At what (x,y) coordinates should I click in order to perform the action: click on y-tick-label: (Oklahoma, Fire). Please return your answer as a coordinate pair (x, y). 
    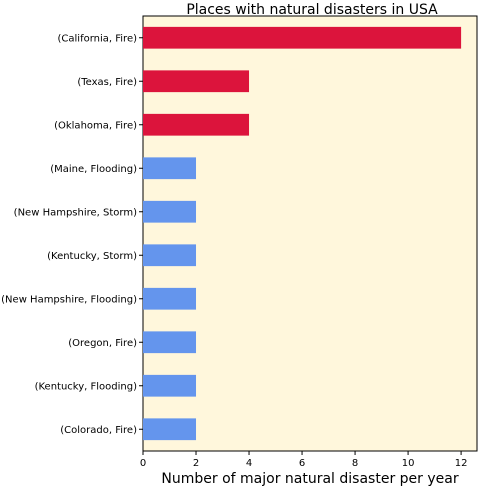
    Looking at the image, I should click on (95, 125).